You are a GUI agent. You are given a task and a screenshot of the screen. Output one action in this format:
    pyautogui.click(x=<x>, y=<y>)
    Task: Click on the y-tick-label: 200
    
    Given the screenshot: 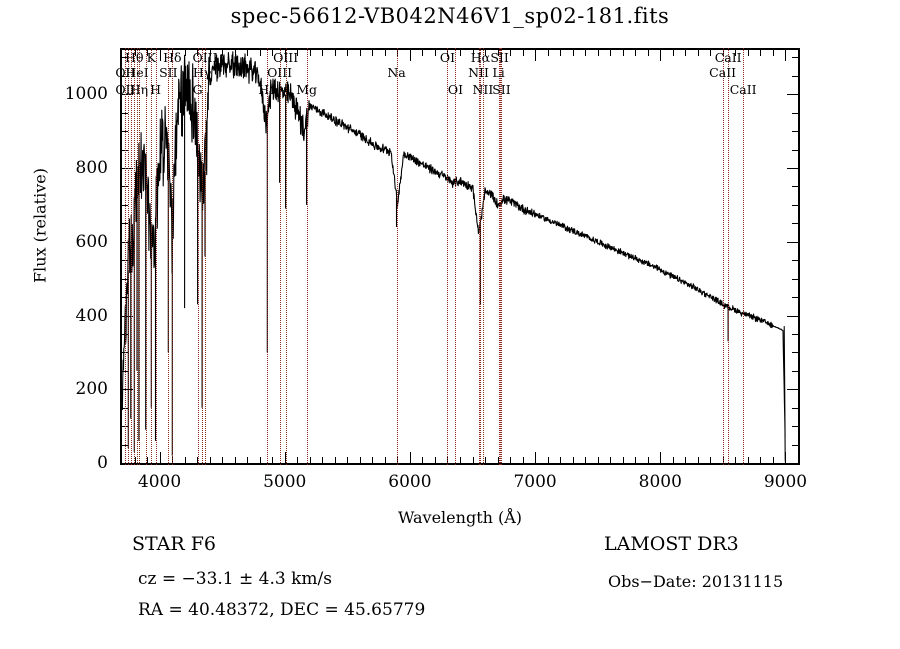 What is the action you would take?
    pyautogui.click(x=91, y=389)
    